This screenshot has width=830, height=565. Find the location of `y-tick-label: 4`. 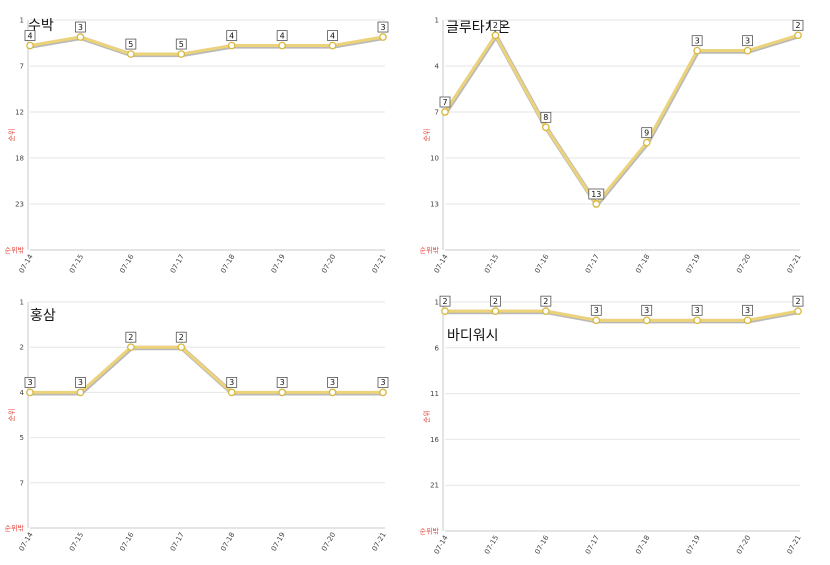

y-tick-label: 4 is located at coordinates (22, 393).